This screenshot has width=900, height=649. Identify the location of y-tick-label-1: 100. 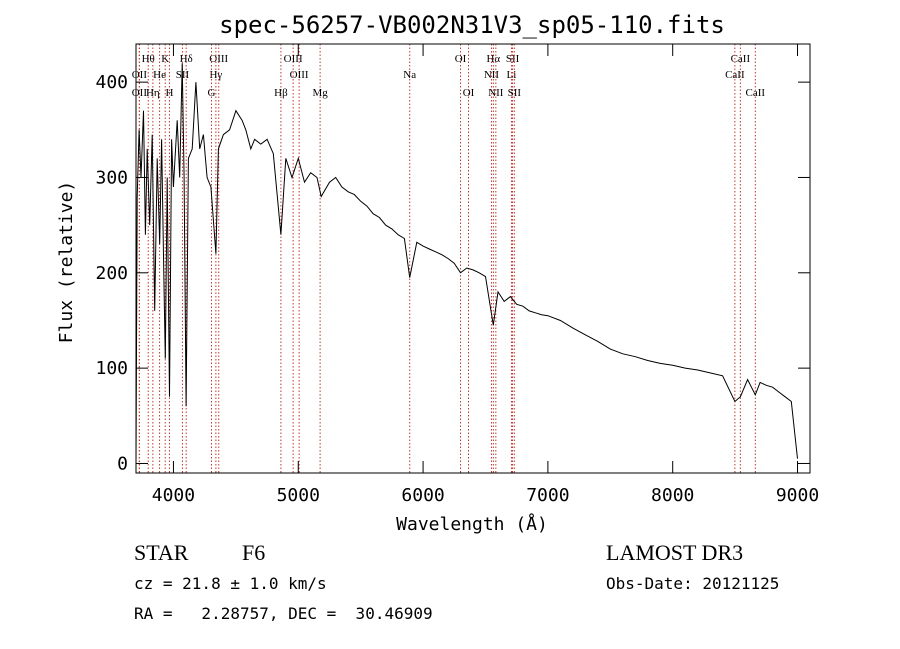
(111, 368).